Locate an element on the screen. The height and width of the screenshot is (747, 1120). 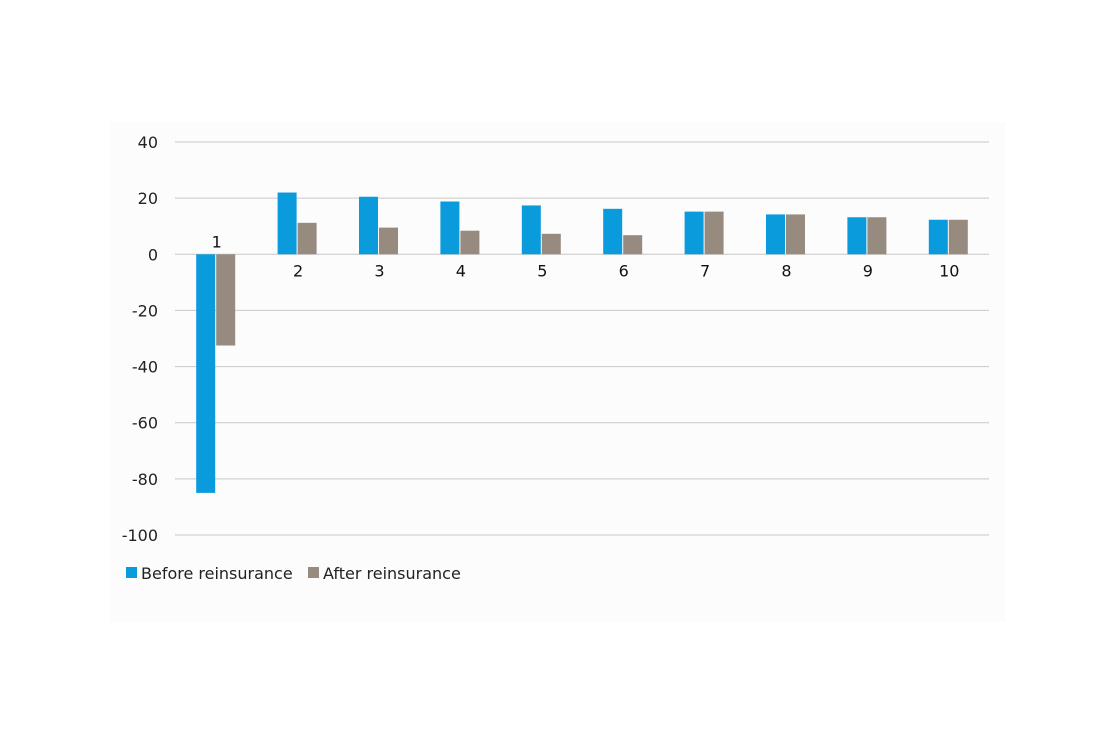
category-labels: 1 2 3 4 5 6 7 8 9 10 is located at coordinates (586, 256).